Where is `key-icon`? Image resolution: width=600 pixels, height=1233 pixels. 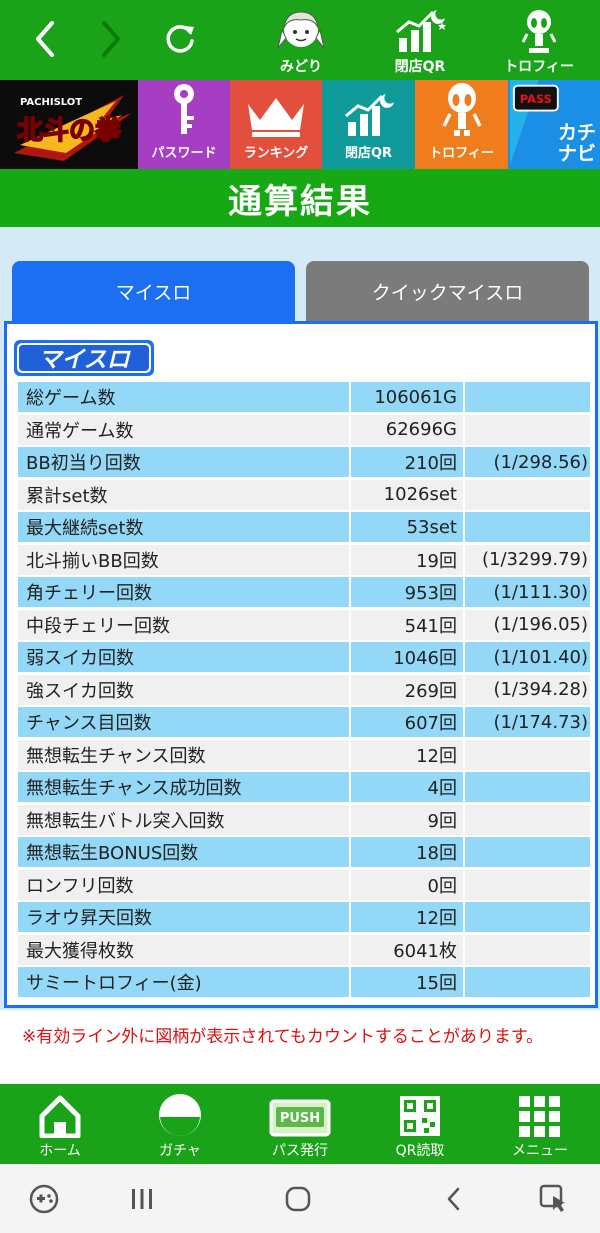 key-icon is located at coordinates (184, 109).